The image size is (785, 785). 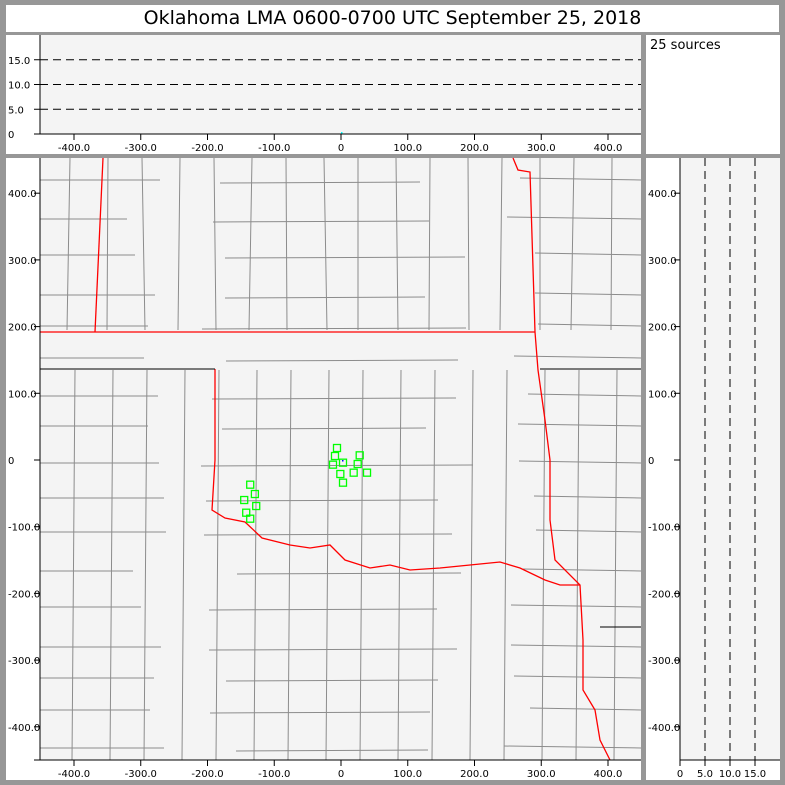 What do you see at coordinates (755, 774) in the screenshot?
I see `right-x-tick-label: 15.0` at bounding box center [755, 774].